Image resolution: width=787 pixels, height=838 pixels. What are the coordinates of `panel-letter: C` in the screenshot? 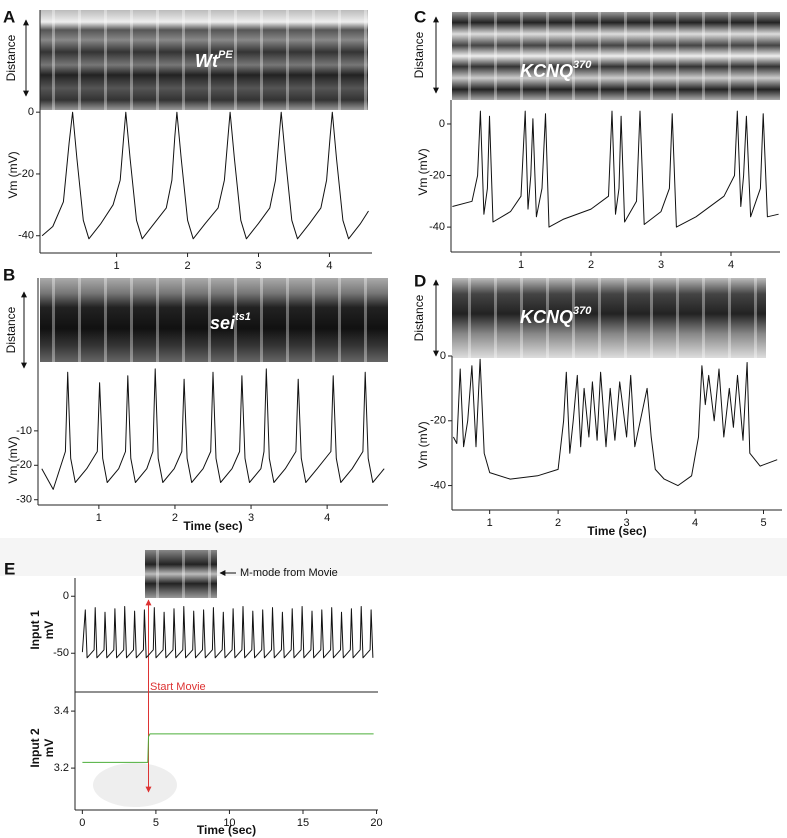 It's located at (420, 16).